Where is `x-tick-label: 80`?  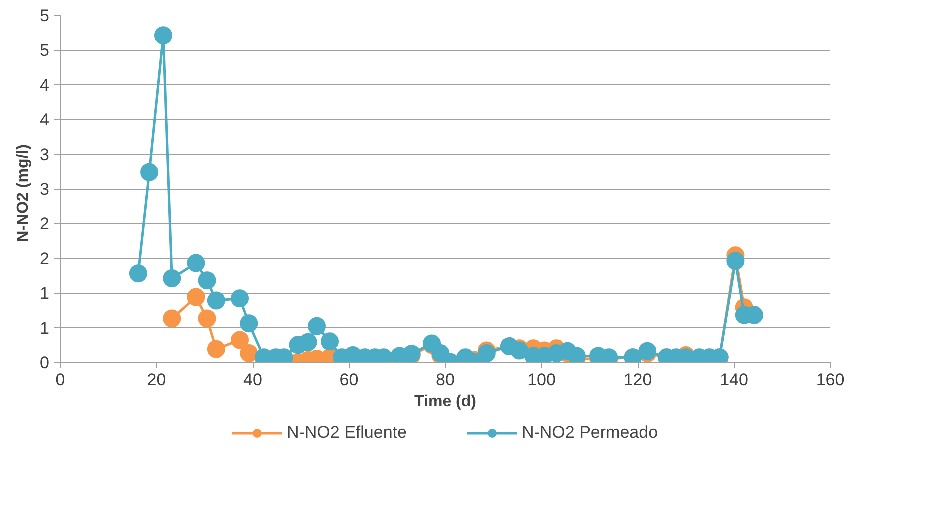 x-tick-label: 80 is located at coordinates (445, 380).